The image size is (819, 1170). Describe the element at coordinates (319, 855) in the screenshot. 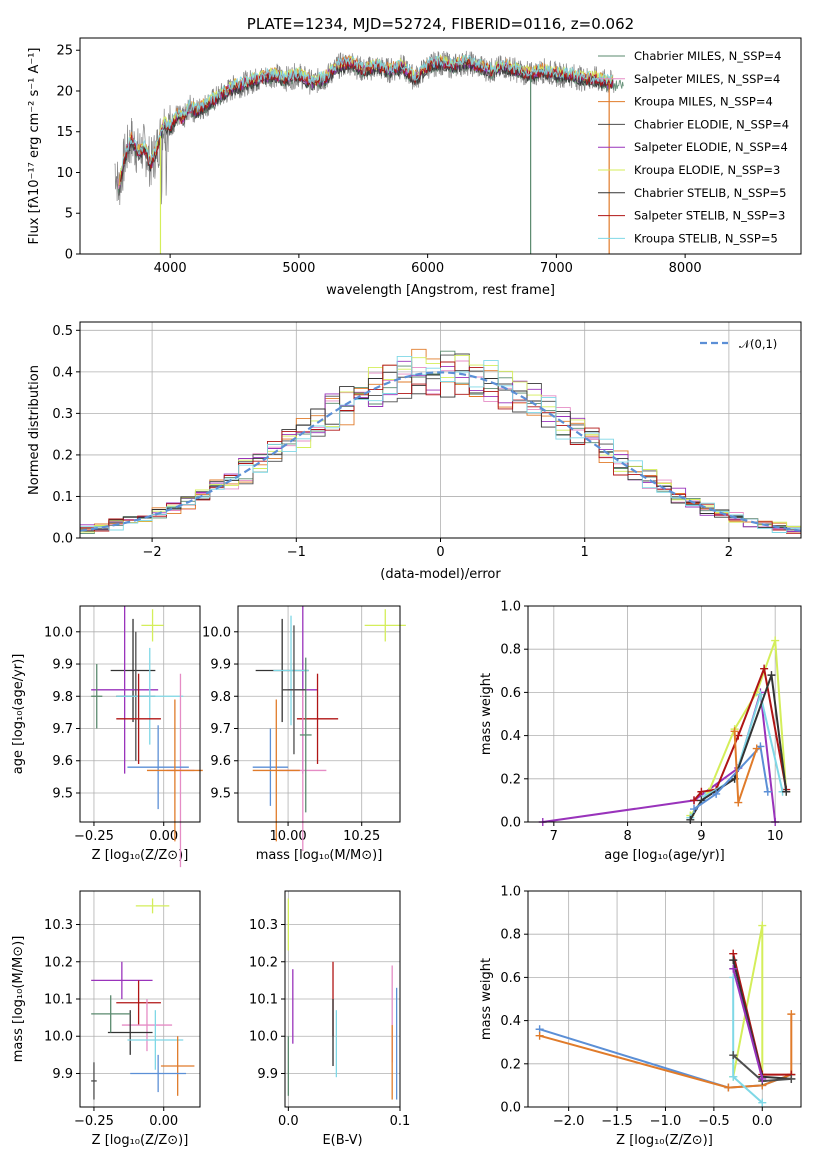

I see `x-axis-label: mass [log₁₀(M/M⊙)]` at that location.